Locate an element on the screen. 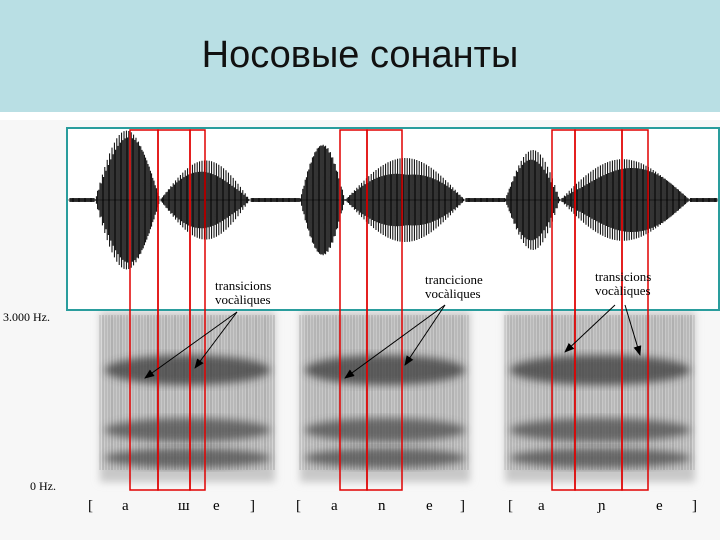 Image resolution: width=720 pixels, height=540 pixels. phonetic-symbol: ш is located at coordinates (184, 506).